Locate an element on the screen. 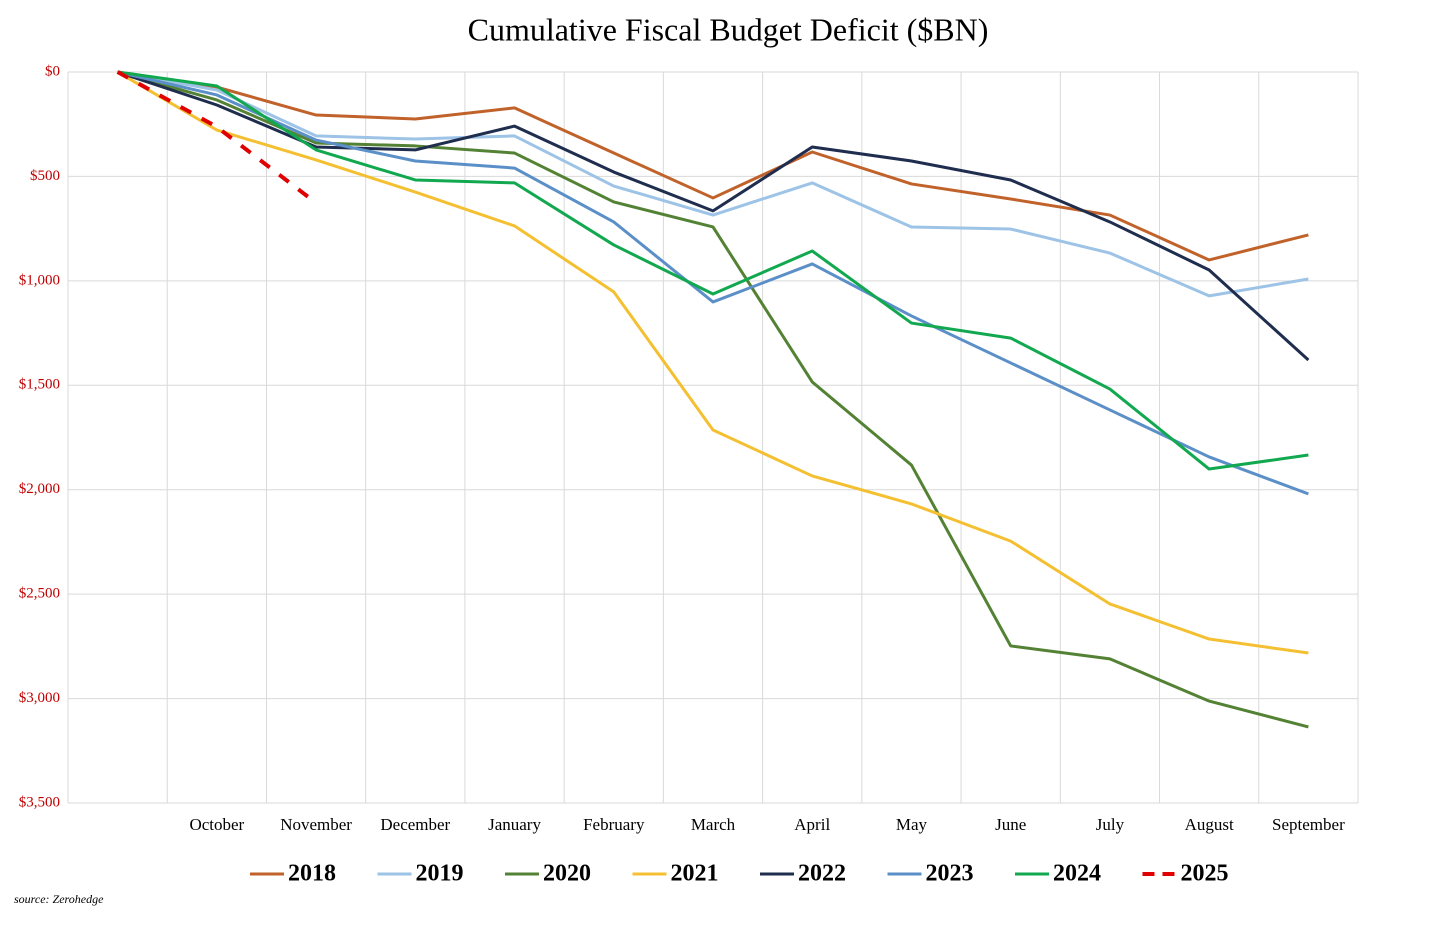 This screenshot has height=925, width=1456. x-tick-label: January is located at coordinates (514, 824).